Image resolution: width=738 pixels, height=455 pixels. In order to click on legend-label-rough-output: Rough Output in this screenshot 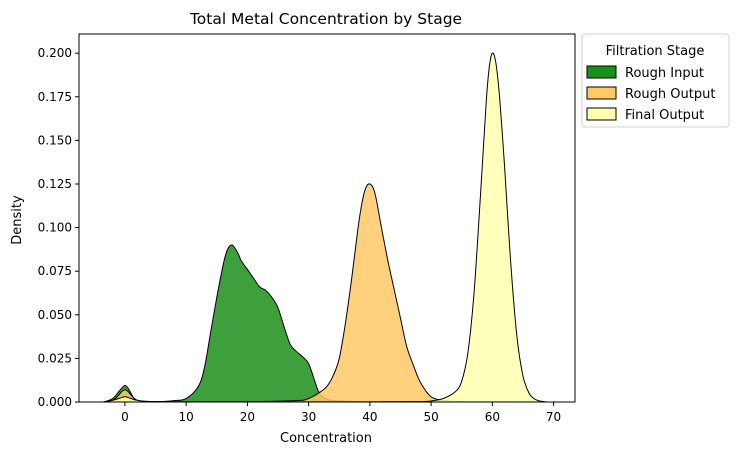, I will do `click(670, 94)`.